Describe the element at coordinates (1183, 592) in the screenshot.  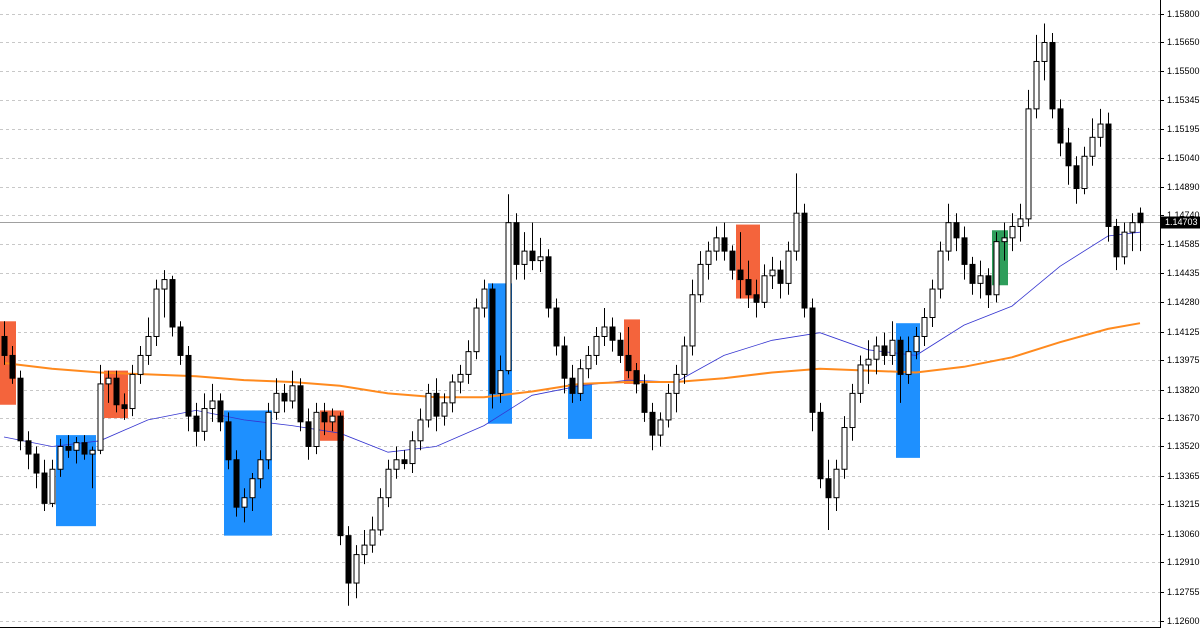
I see `y-tick-label: 1.12755` at that location.